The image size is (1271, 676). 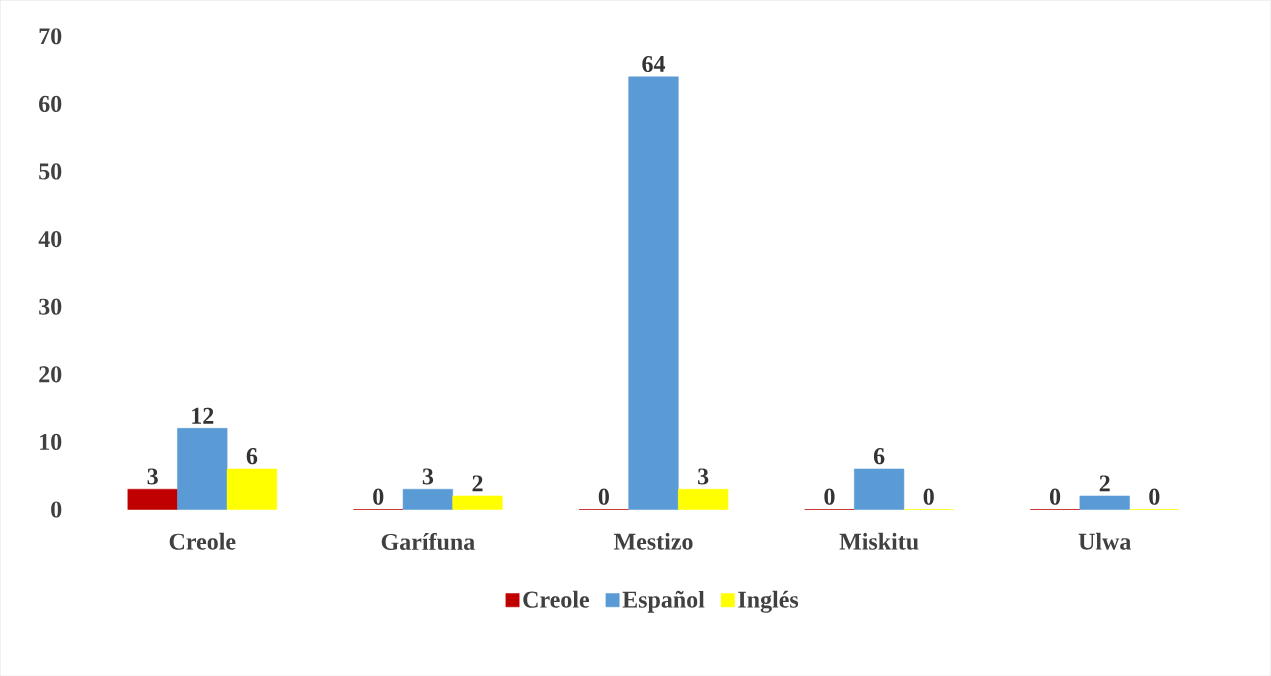 What do you see at coordinates (663, 601) in the screenshot?
I see `legend-label: Español` at bounding box center [663, 601].